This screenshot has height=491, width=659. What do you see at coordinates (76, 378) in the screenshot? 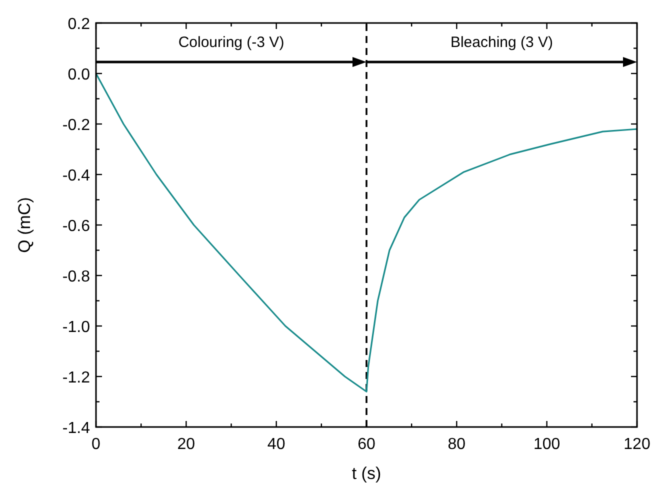
I see `y-tick-label: -1.2` at bounding box center [76, 378].